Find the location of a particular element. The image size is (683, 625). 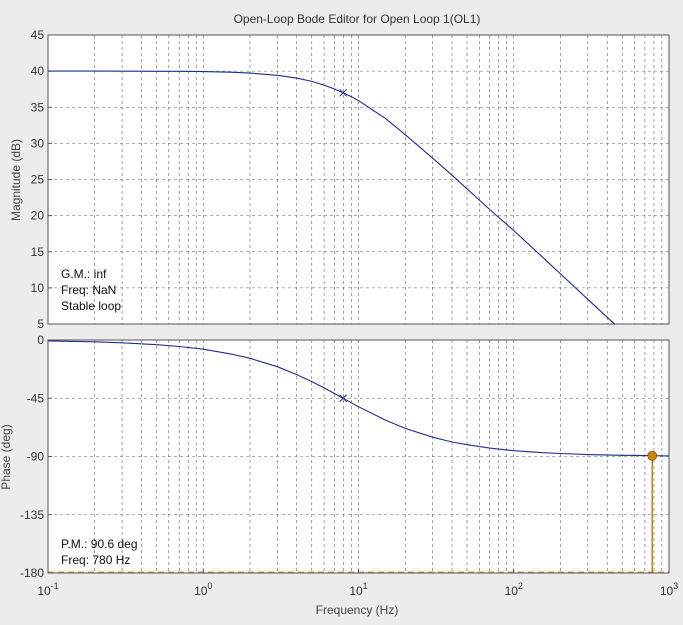

magnitude-ytick-label: 20 is located at coordinates (38, 216).